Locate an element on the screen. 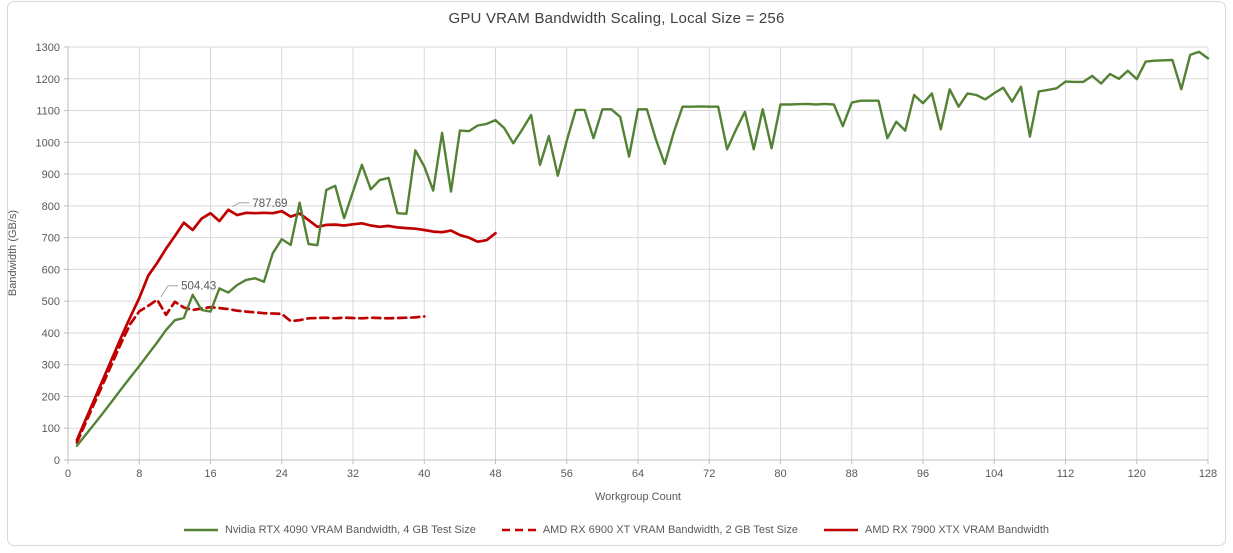 The image size is (1233, 553). x-tick-label: 8 is located at coordinates (139, 474).